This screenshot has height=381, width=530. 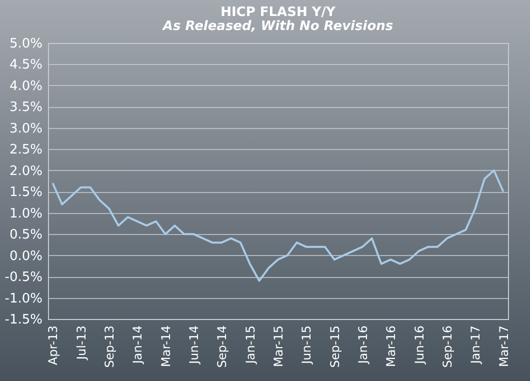 I want to click on y-tick-label: 4.0%, so click(x=25, y=86).